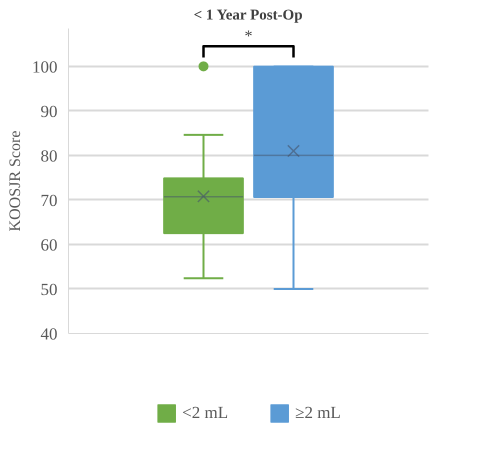  I want to click on chart-title: < 1 Year Post-Op, so click(248, 16).